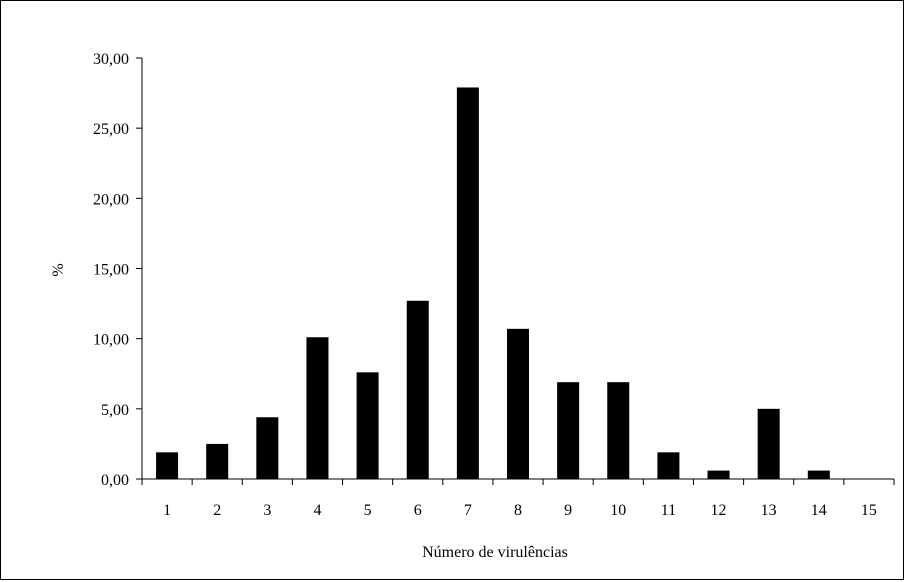 The width and height of the screenshot is (905, 582). I want to click on x-tick-label: 10, so click(618, 510).